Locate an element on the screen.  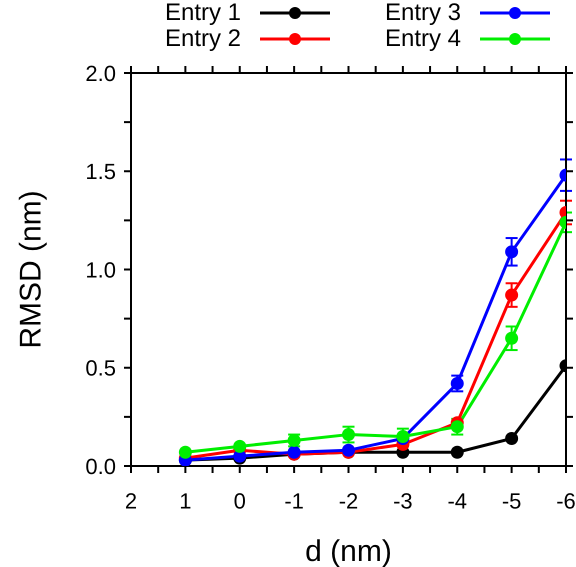
y-tick-label: 1.5 is located at coordinates (100, 171).